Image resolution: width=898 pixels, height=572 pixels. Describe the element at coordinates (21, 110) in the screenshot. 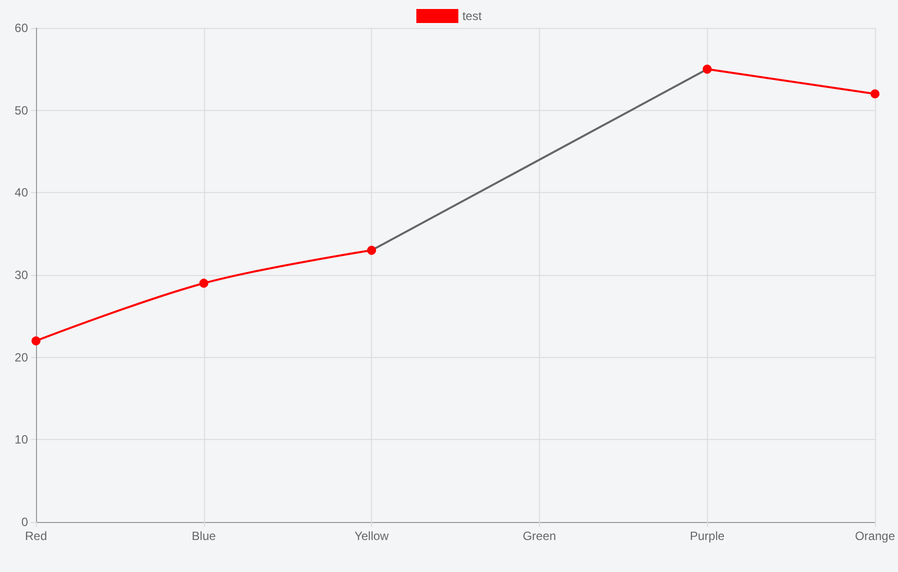

I see `y-tick-label: 50` at that location.